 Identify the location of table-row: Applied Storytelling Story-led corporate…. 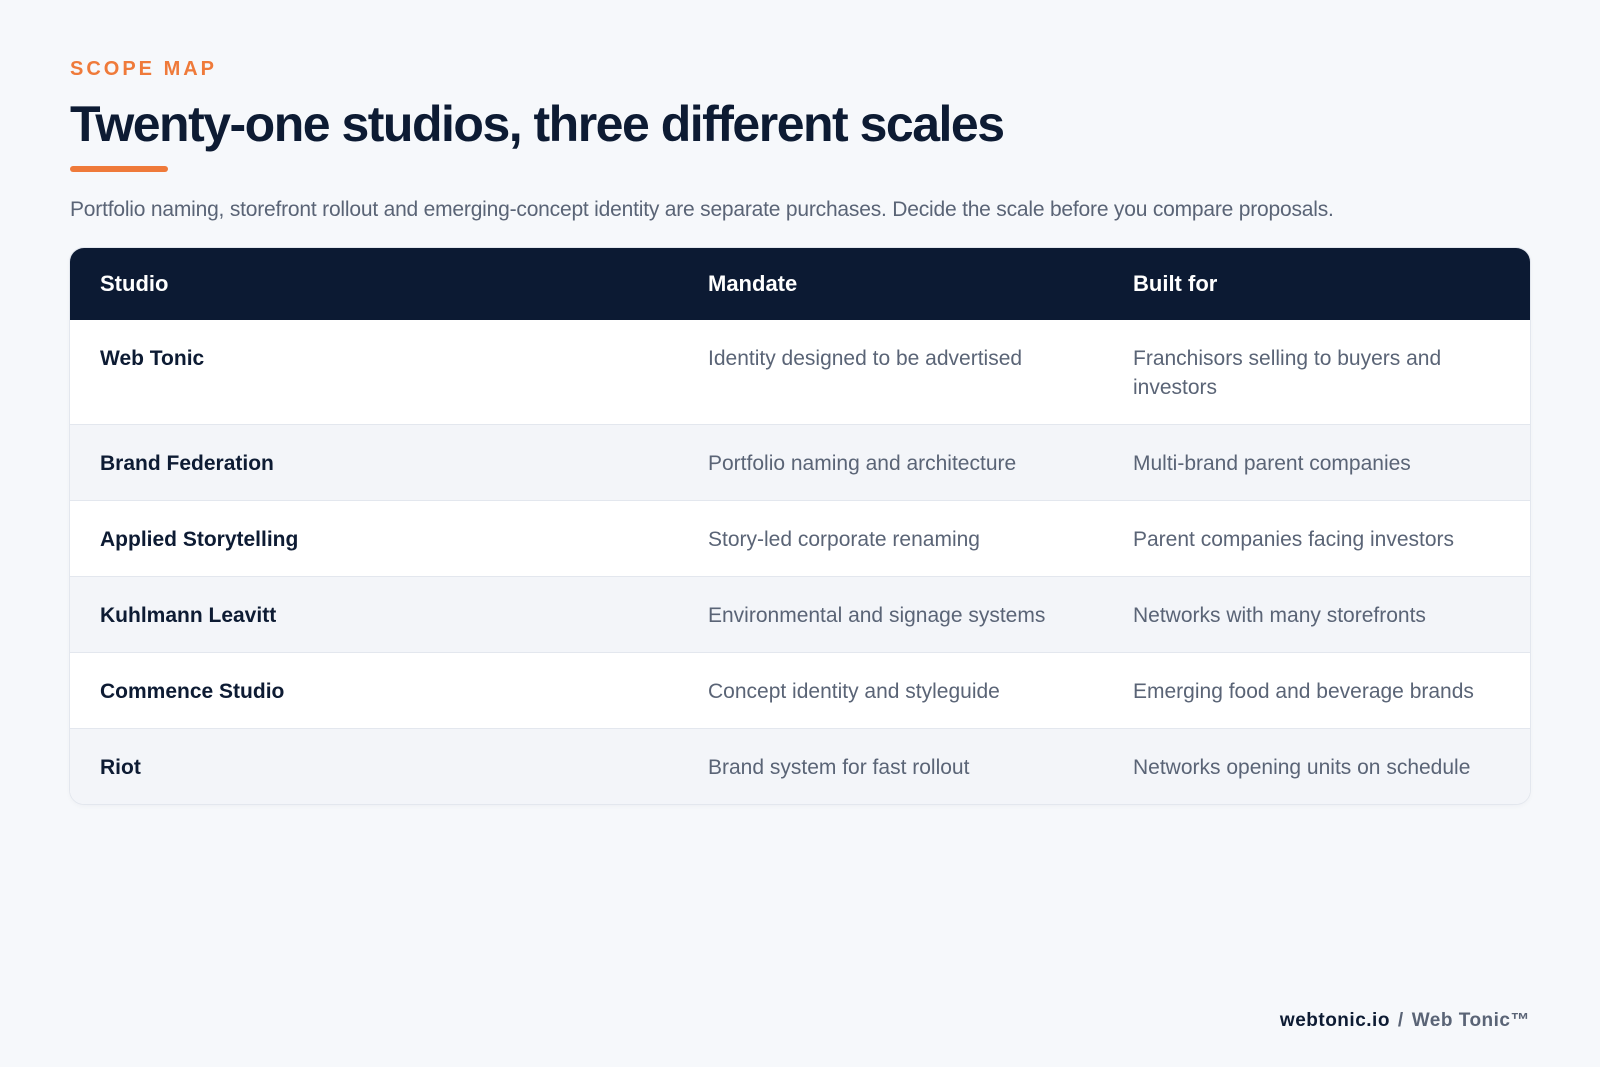
(800, 538).